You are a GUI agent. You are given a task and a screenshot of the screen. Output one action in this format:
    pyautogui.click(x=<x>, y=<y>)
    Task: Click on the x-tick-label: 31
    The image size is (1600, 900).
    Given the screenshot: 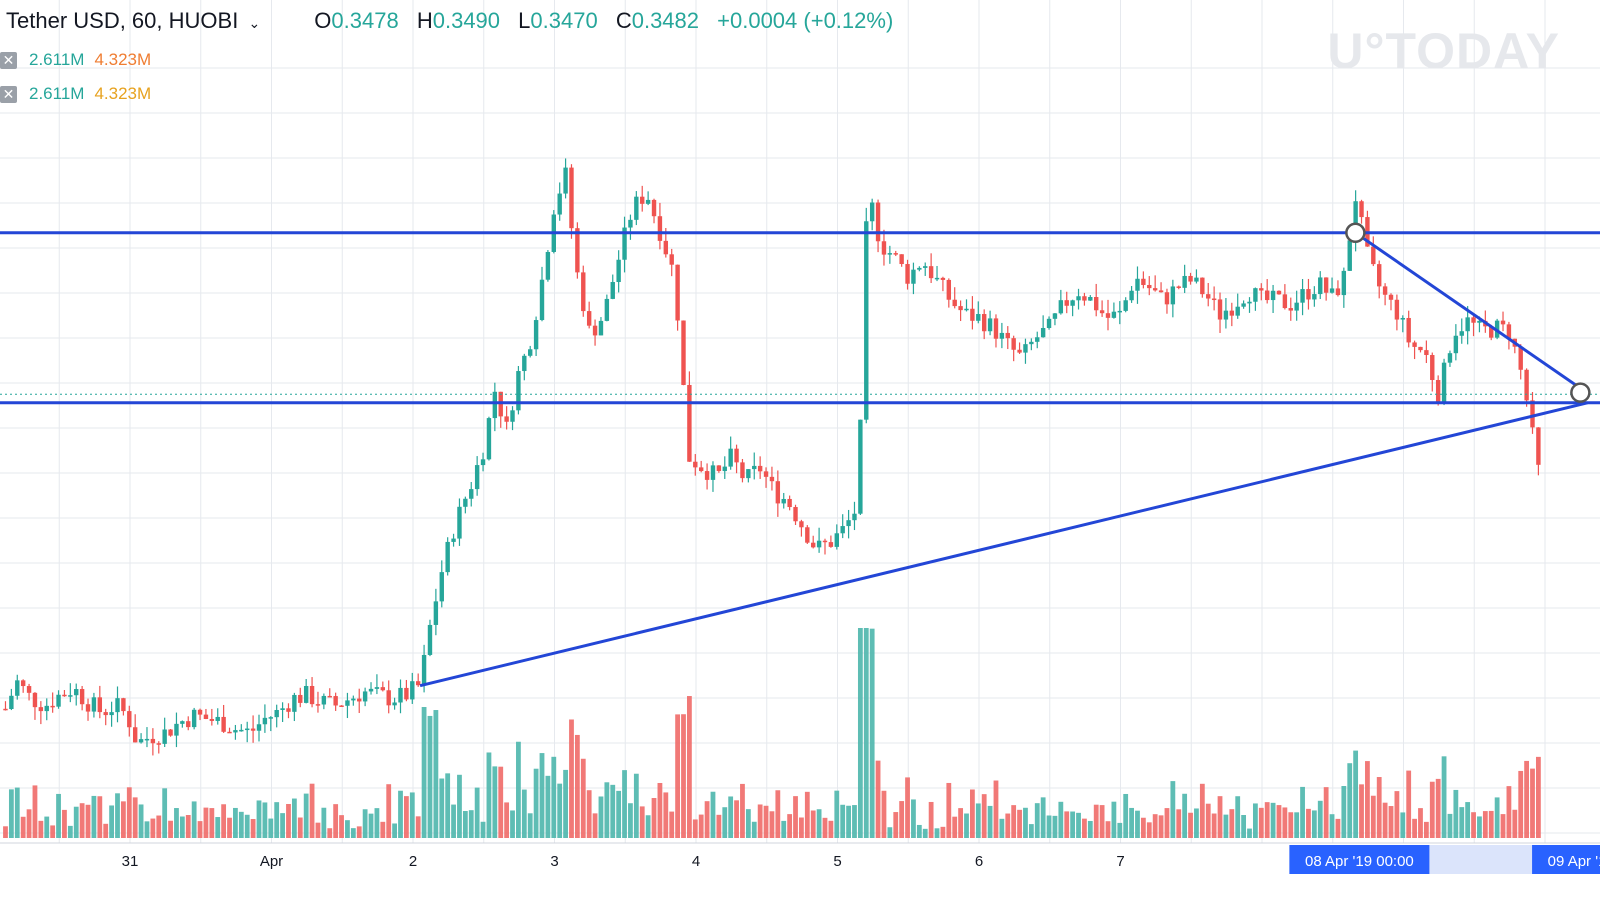 What is the action you would take?
    pyautogui.click(x=130, y=861)
    